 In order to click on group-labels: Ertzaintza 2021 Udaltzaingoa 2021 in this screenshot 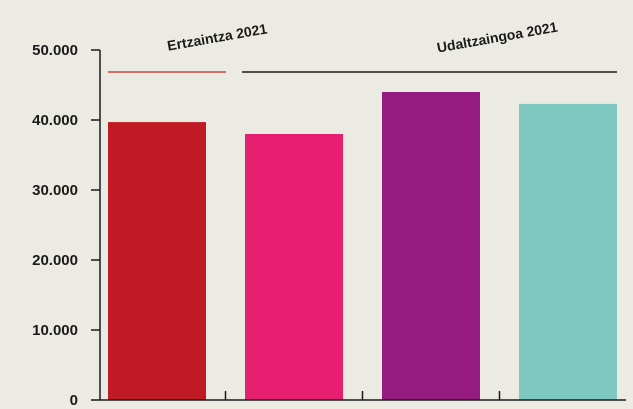, I will do `click(362, 46)`.